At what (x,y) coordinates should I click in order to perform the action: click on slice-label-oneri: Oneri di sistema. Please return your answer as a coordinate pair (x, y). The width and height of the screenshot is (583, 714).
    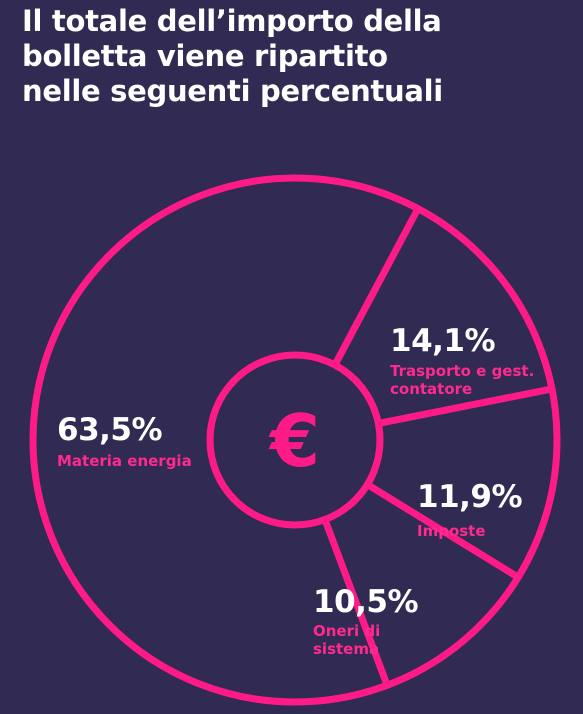
    Looking at the image, I should click on (346, 640).